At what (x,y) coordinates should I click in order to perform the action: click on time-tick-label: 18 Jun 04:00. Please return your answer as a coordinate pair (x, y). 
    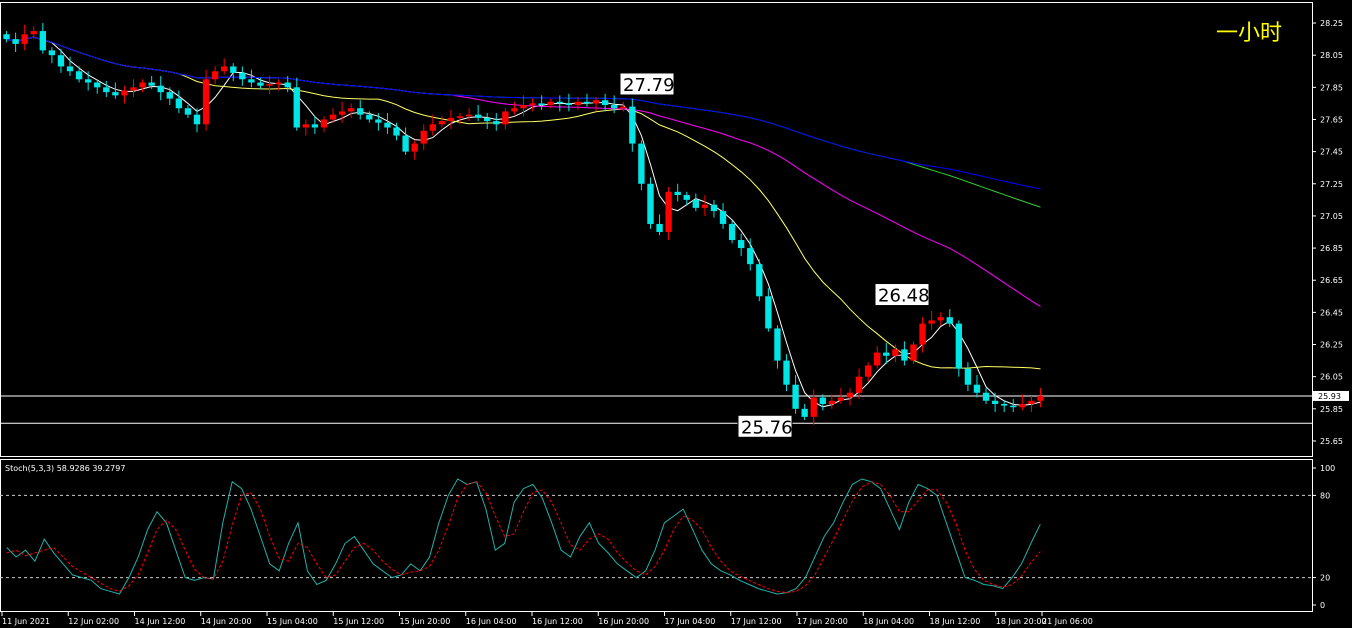
    Looking at the image, I should click on (888, 621).